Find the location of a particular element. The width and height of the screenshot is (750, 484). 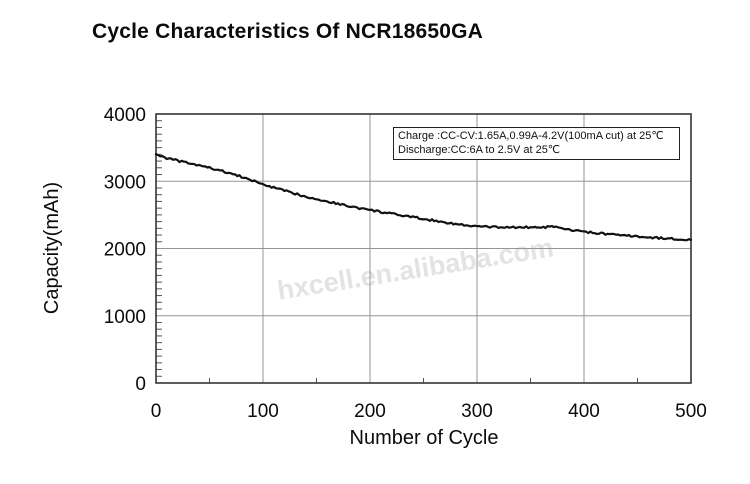

y-tick-label: 3000 is located at coordinates (125, 182).